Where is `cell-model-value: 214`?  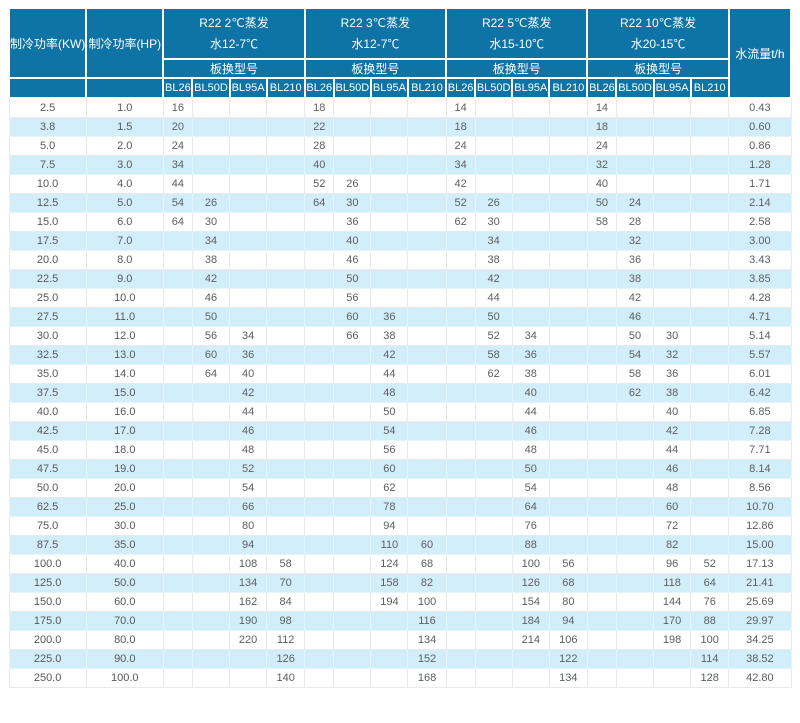 cell-model-value: 214 is located at coordinates (530, 639).